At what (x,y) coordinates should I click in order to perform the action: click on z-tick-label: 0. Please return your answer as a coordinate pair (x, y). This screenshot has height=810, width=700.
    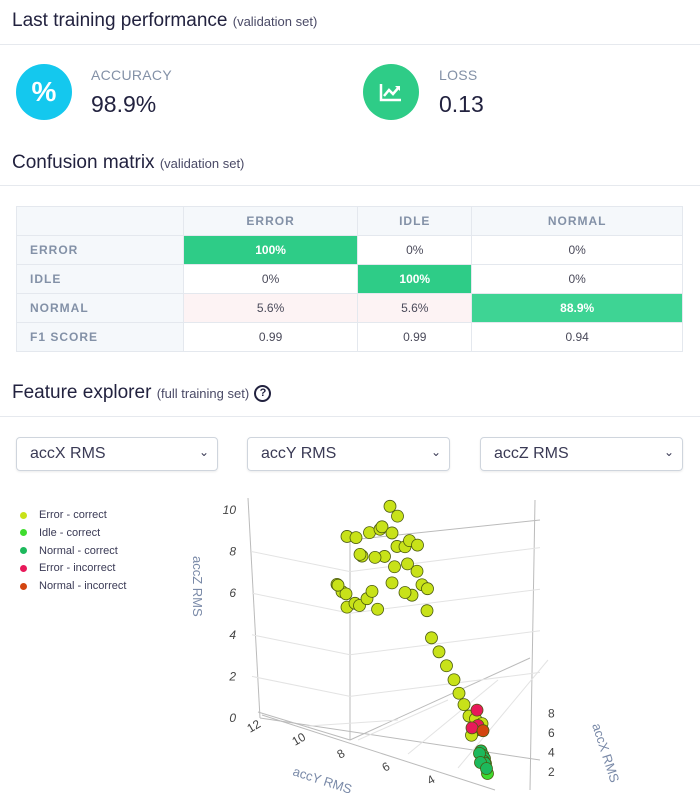
    Looking at the image, I should click on (232, 718).